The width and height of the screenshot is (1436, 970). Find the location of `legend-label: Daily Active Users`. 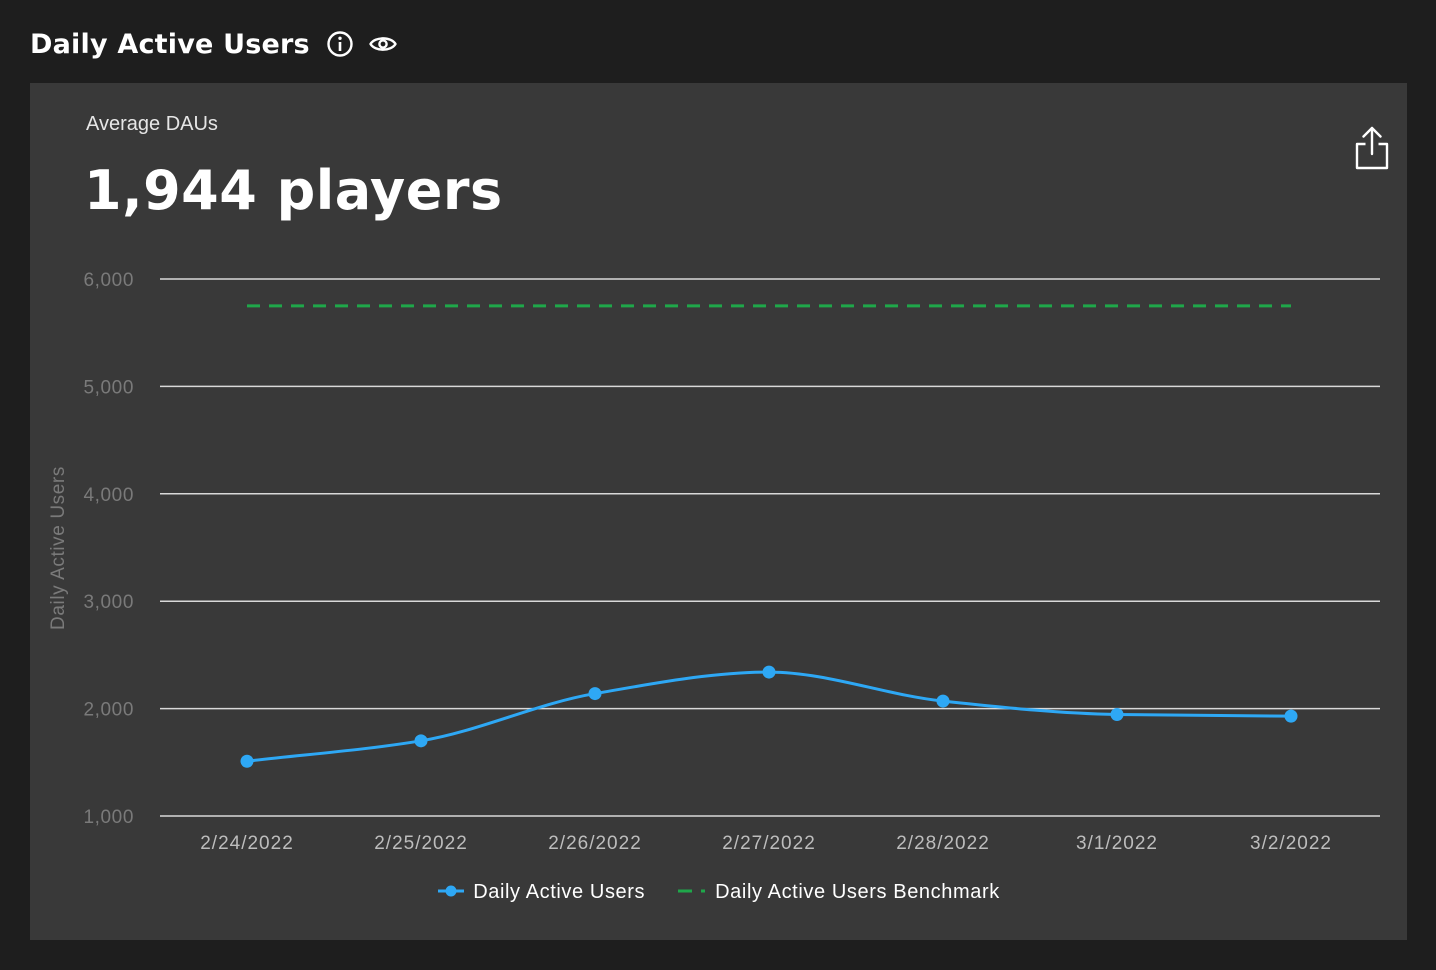

legend-label: Daily Active Users is located at coordinates (559, 892).